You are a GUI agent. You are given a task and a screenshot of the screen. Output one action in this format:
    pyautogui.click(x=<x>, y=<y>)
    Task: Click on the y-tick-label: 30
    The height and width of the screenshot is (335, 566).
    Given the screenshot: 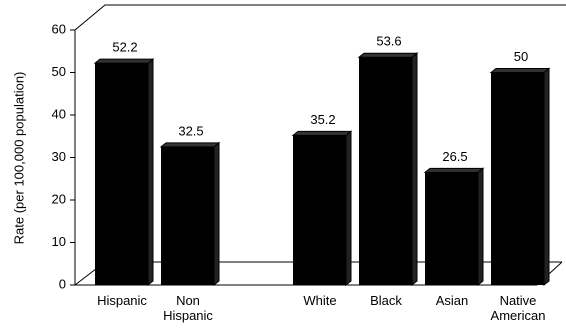 What is the action you would take?
    pyautogui.click(x=59, y=156)
    